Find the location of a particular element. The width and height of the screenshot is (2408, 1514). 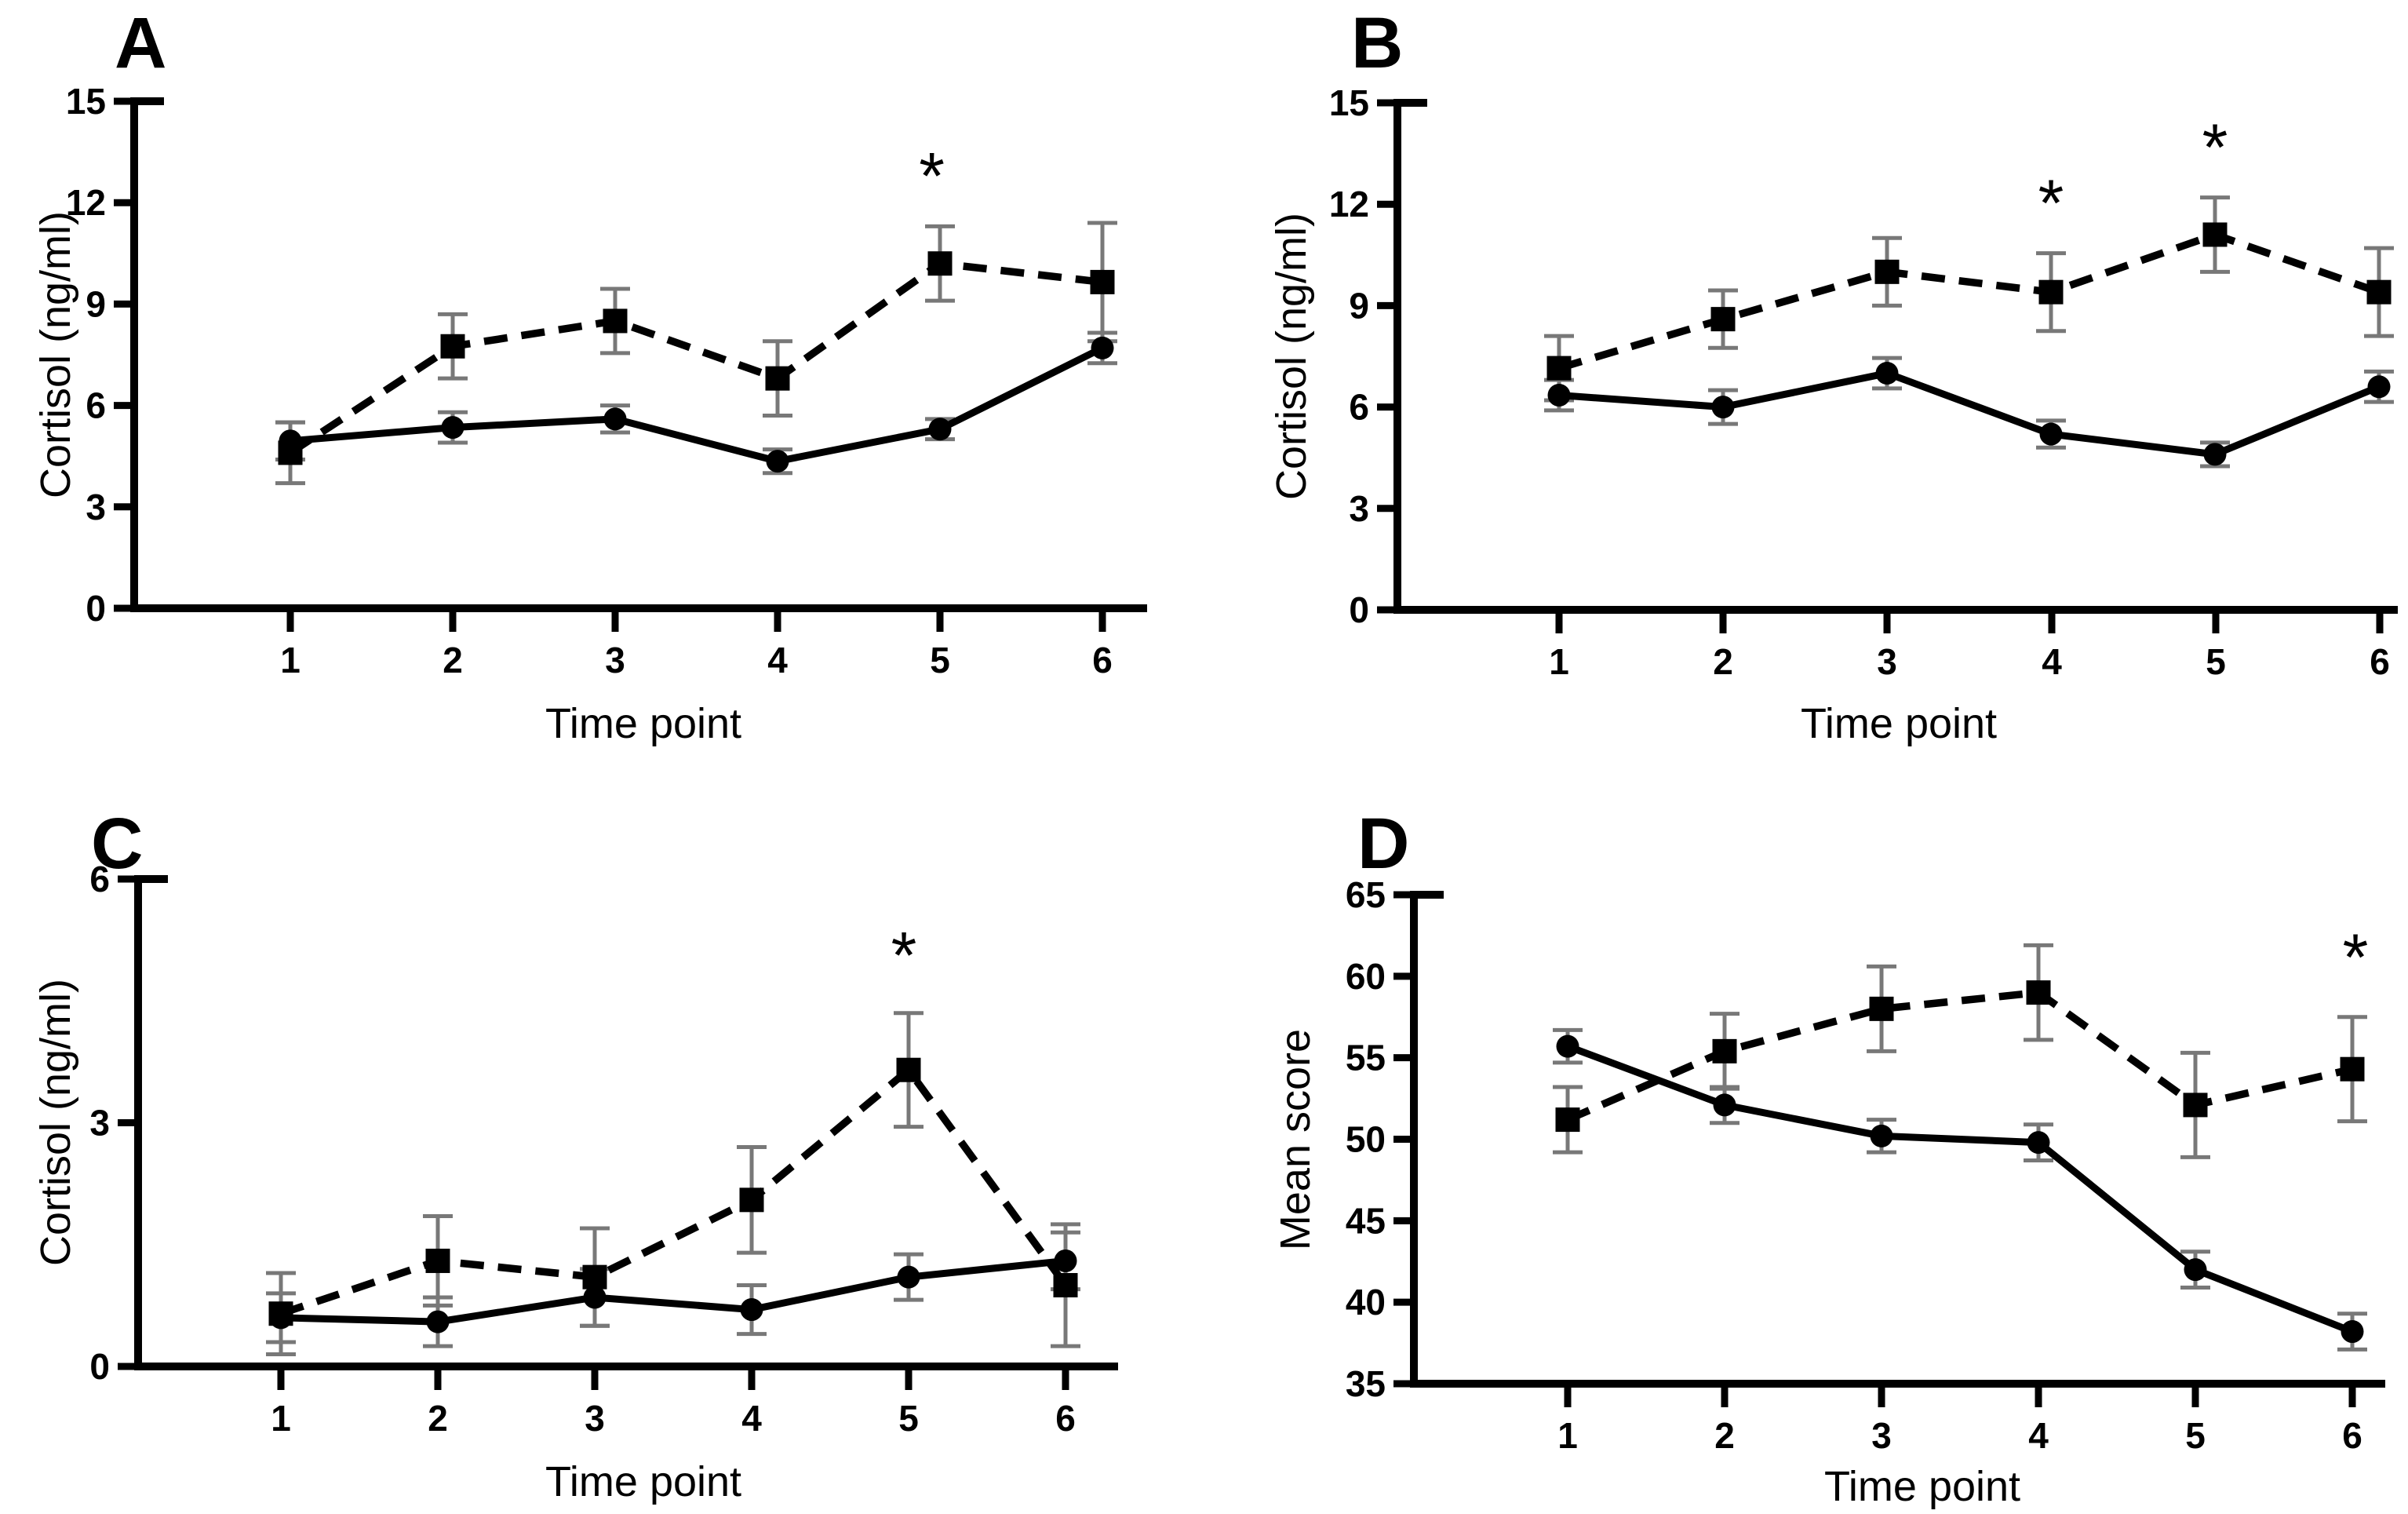

panel-d-y-tick-label-35: 35 is located at coordinates (1366, 1383).